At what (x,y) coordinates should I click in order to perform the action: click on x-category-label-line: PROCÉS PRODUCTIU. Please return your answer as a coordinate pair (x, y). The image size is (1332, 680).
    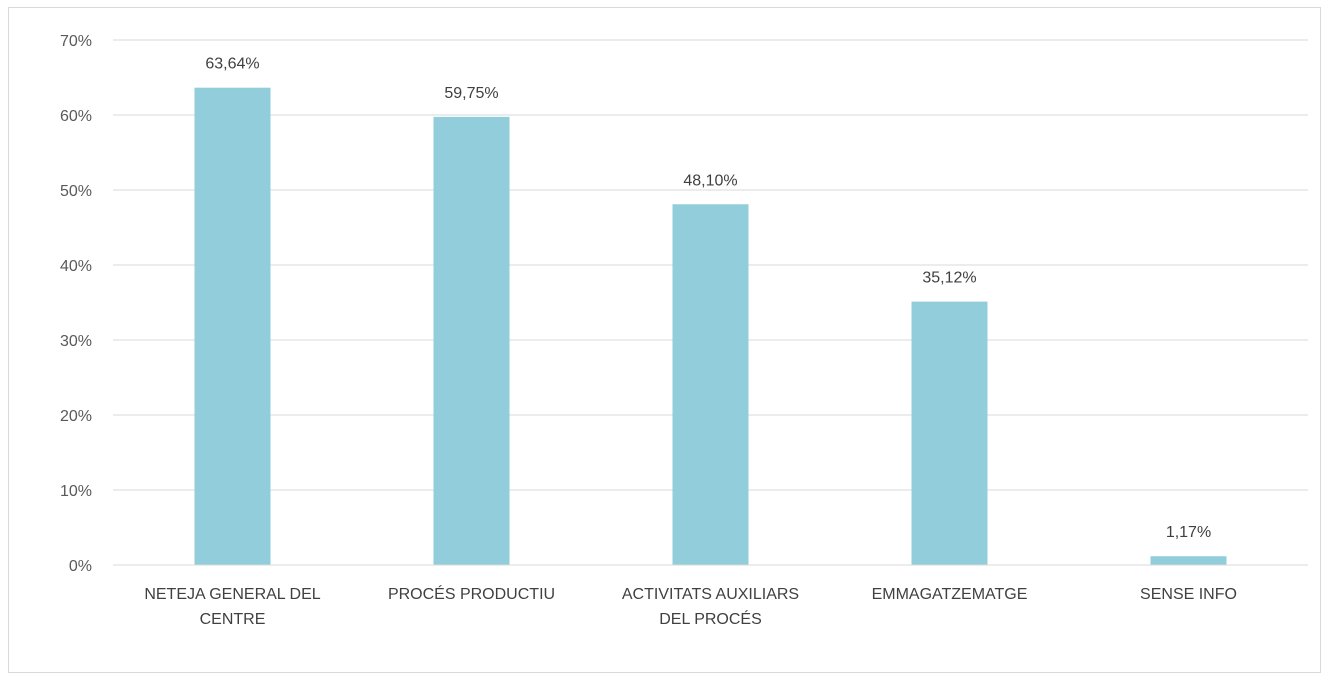
    Looking at the image, I should click on (471, 593).